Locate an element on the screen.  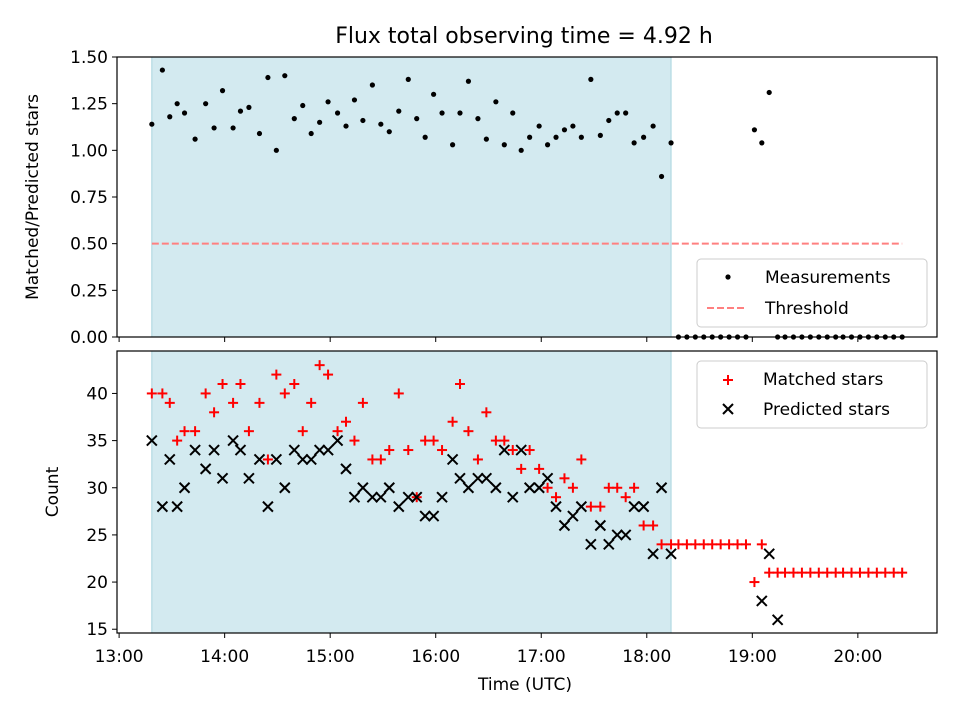
ratio-legend-box is located at coordinates (812, 293).